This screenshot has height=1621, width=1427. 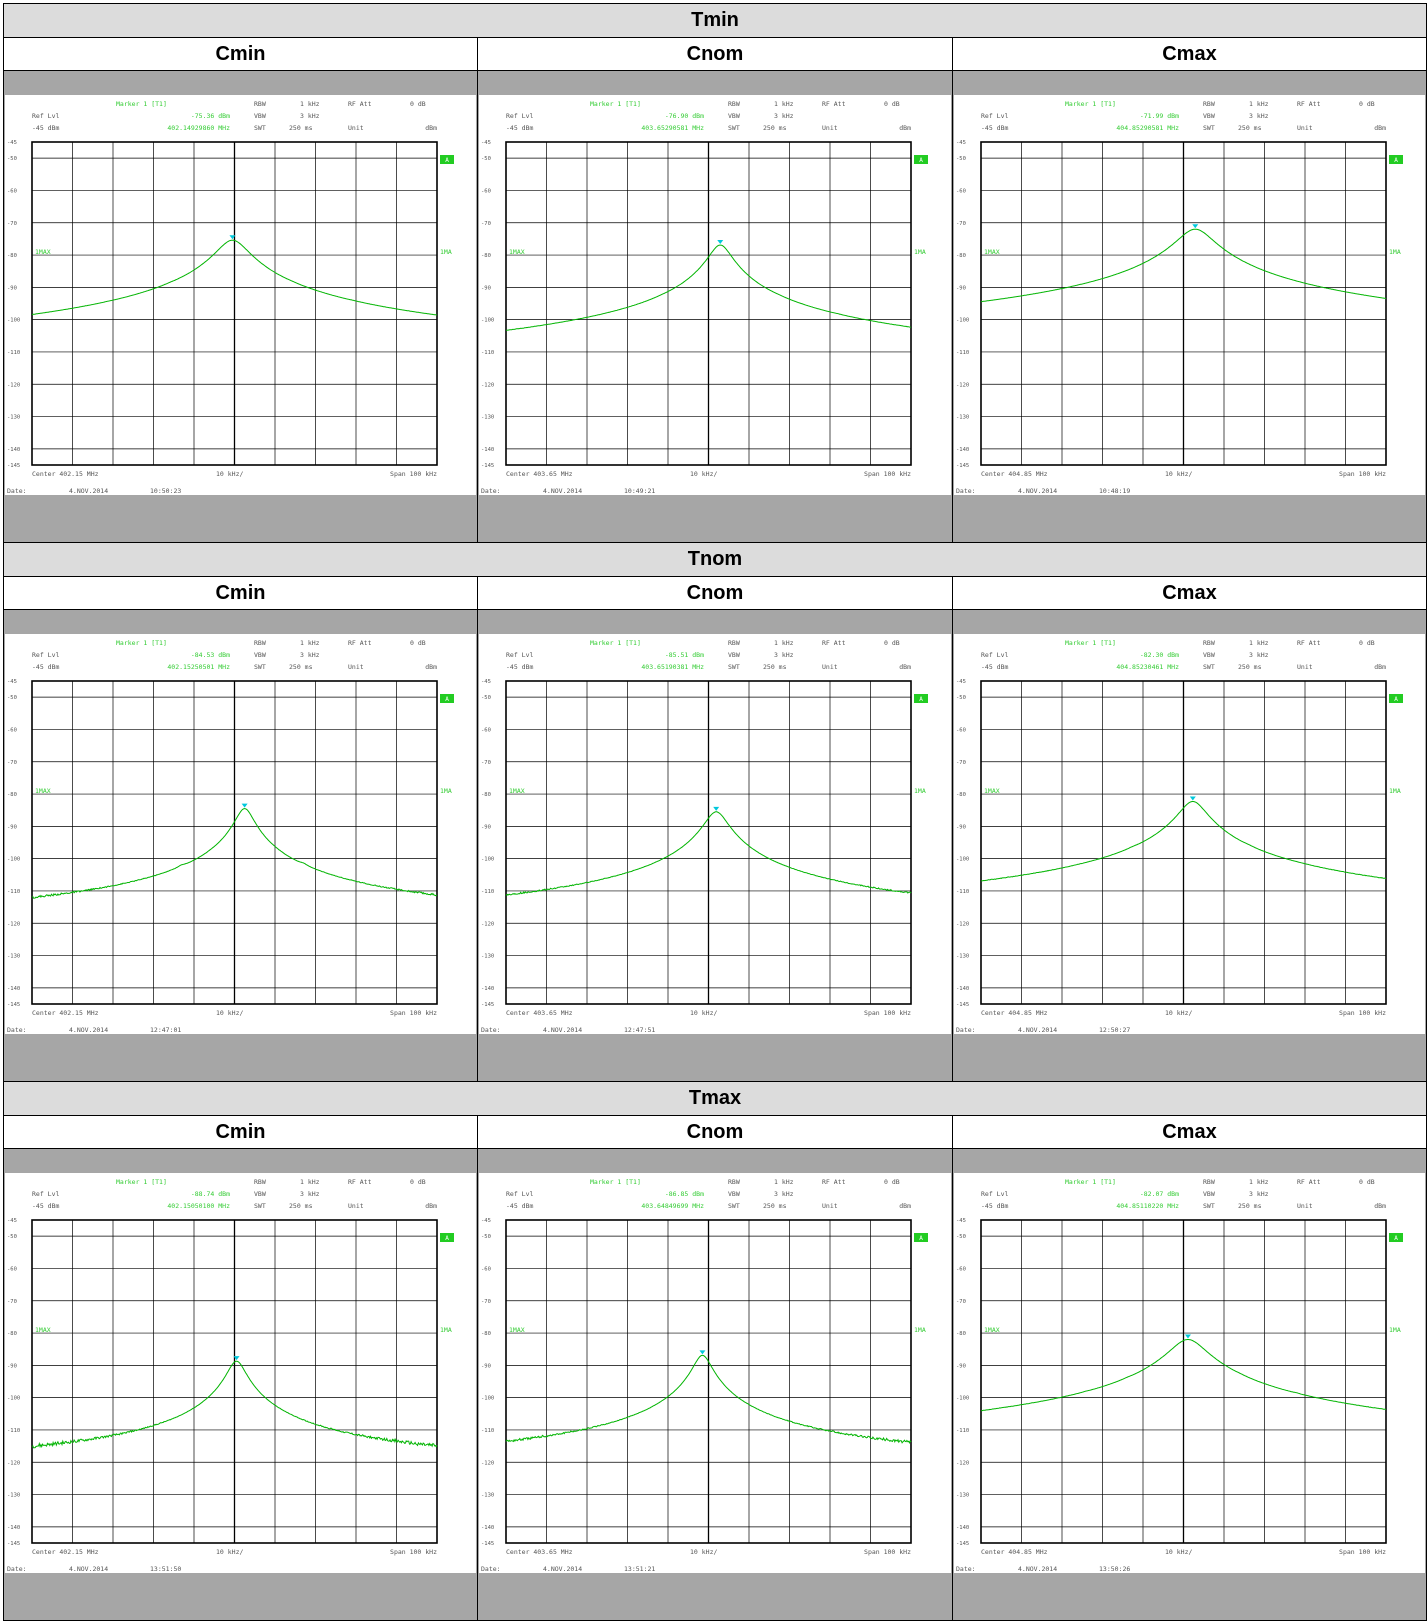 I want to click on marker-level: -85.51 dBm, so click(x=684, y=655).